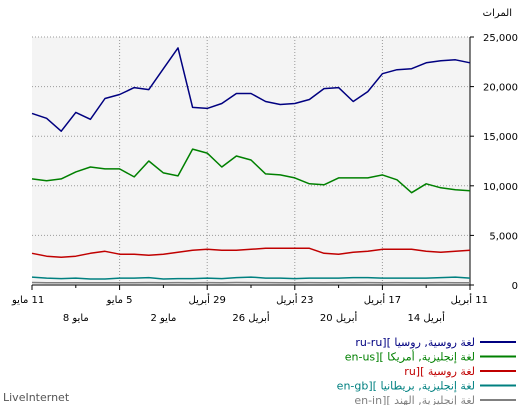 Image resolution: width=520 pixels, height=405 pixels. I want to click on y-tick-label: 20,000, so click(500, 88).